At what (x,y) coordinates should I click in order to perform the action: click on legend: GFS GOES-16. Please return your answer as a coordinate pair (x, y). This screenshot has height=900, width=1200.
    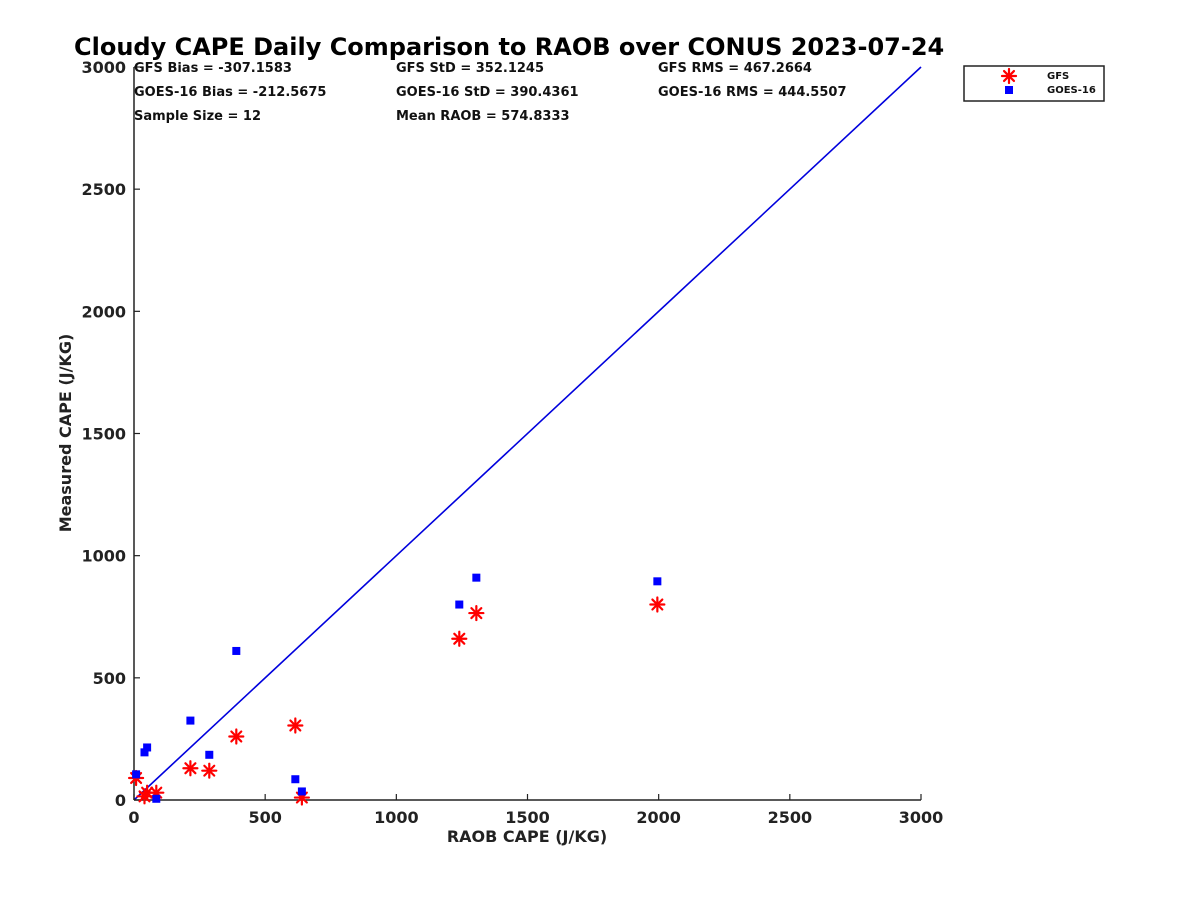
    Looking at the image, I should click on (1034, 83).